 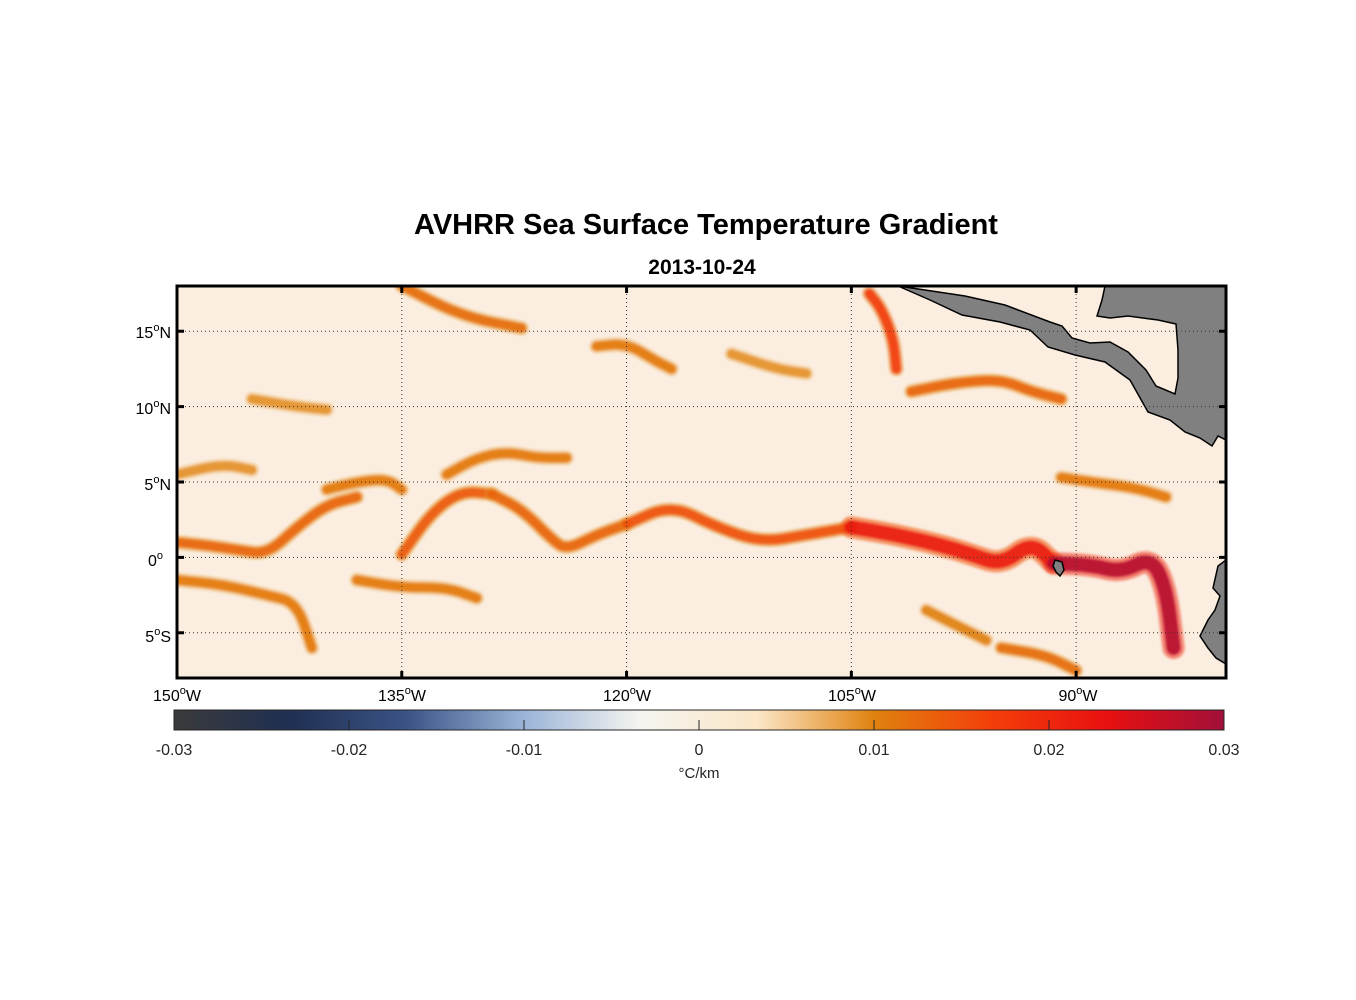 I want to click on lat-tick-deg: 15, so click(x=145, y=333).